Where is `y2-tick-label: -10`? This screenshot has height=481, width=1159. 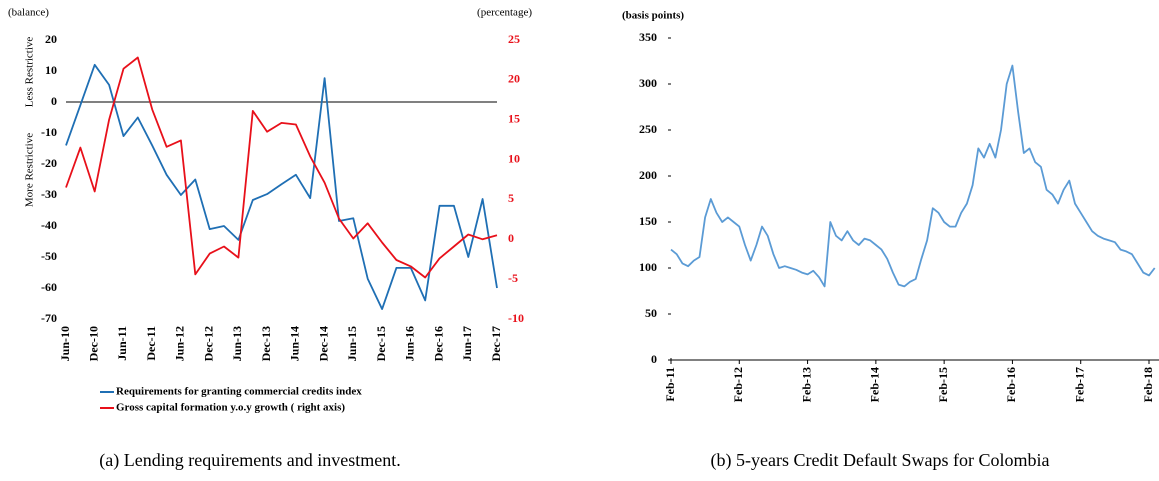
y2-tick-label: -10 is located at coordinates (516, 318).